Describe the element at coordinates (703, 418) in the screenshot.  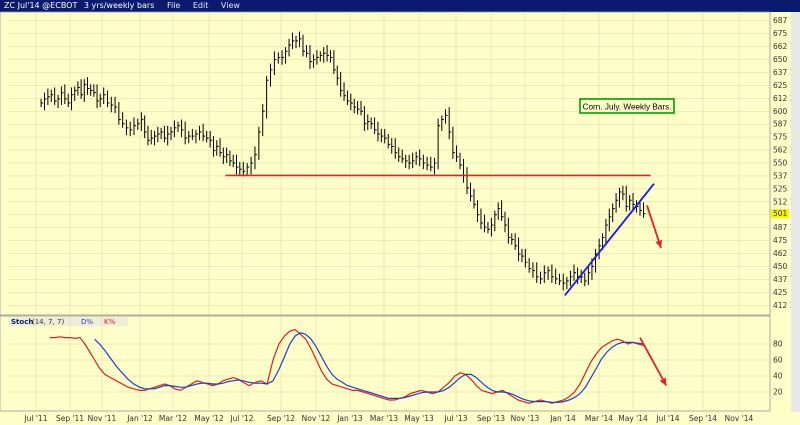
I see `time-tick-label: Sep '14` at that location.